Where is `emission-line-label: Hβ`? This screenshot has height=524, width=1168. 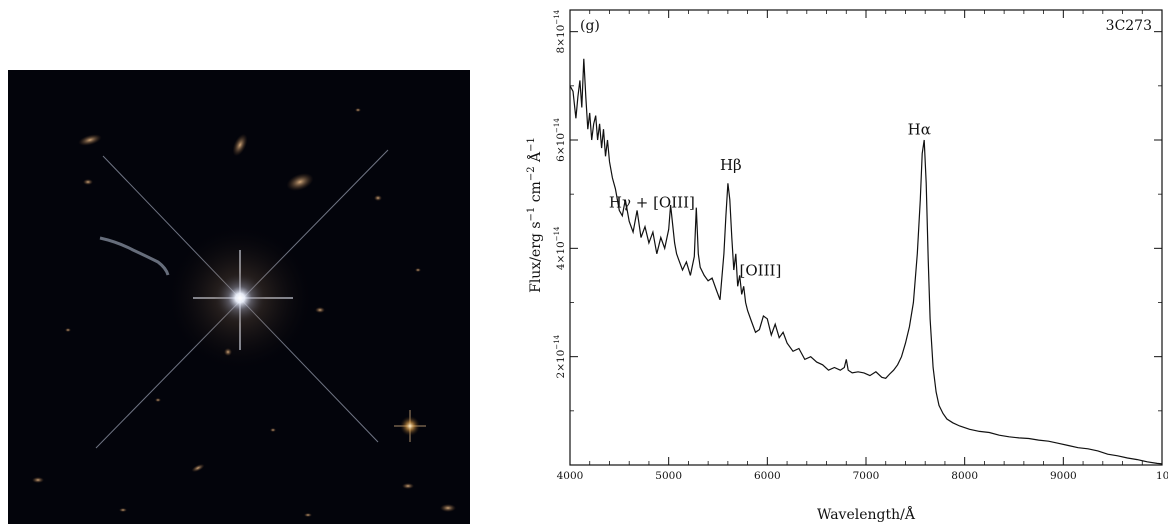 emission-line-label: Hβ is located at coordinates (731, 165).